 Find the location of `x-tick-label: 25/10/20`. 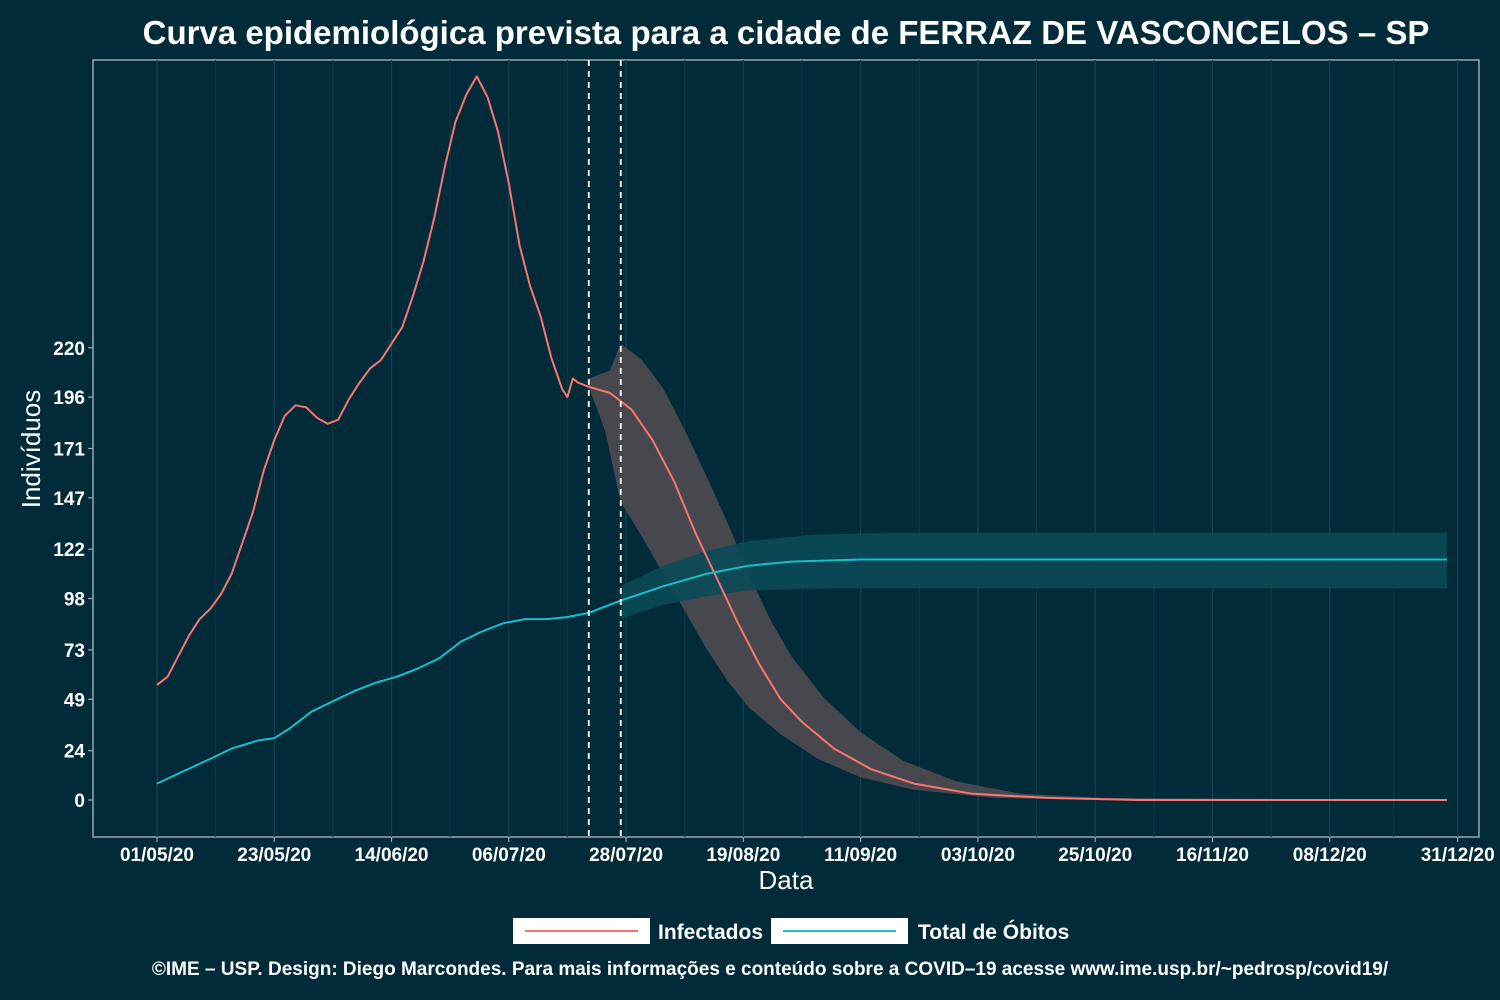

x-tick-label: 25/10/20 is located at coordinates (1095, 855).